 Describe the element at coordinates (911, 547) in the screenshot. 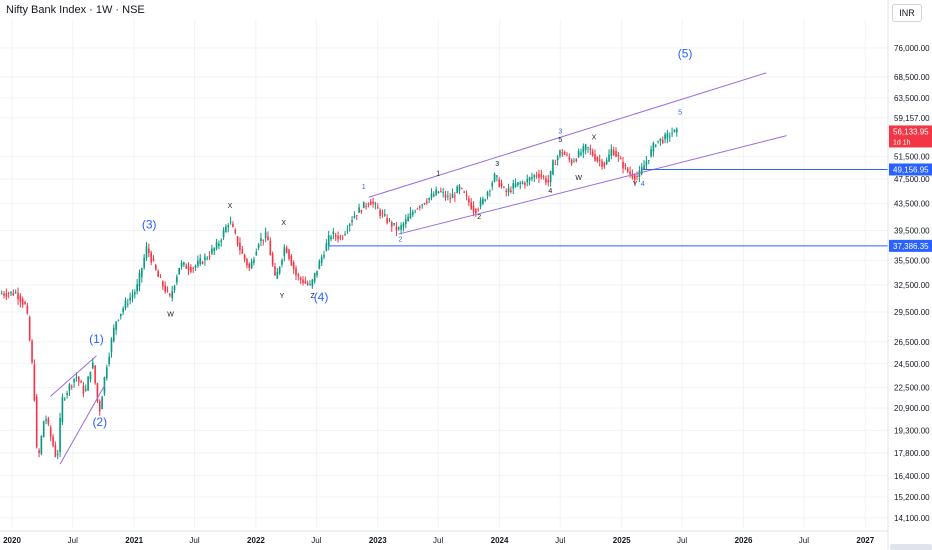

I see `scale-handle` at that location.